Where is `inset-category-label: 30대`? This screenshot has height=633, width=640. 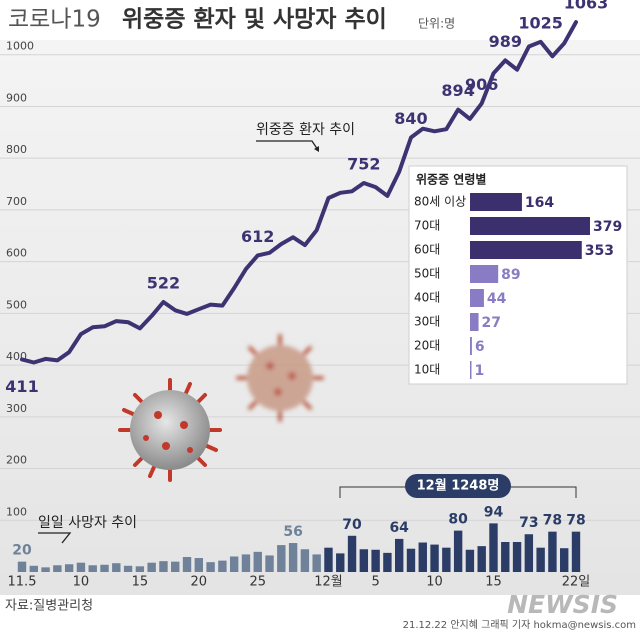
inset-category-label: 30대 is located at coordinates (427, 322).